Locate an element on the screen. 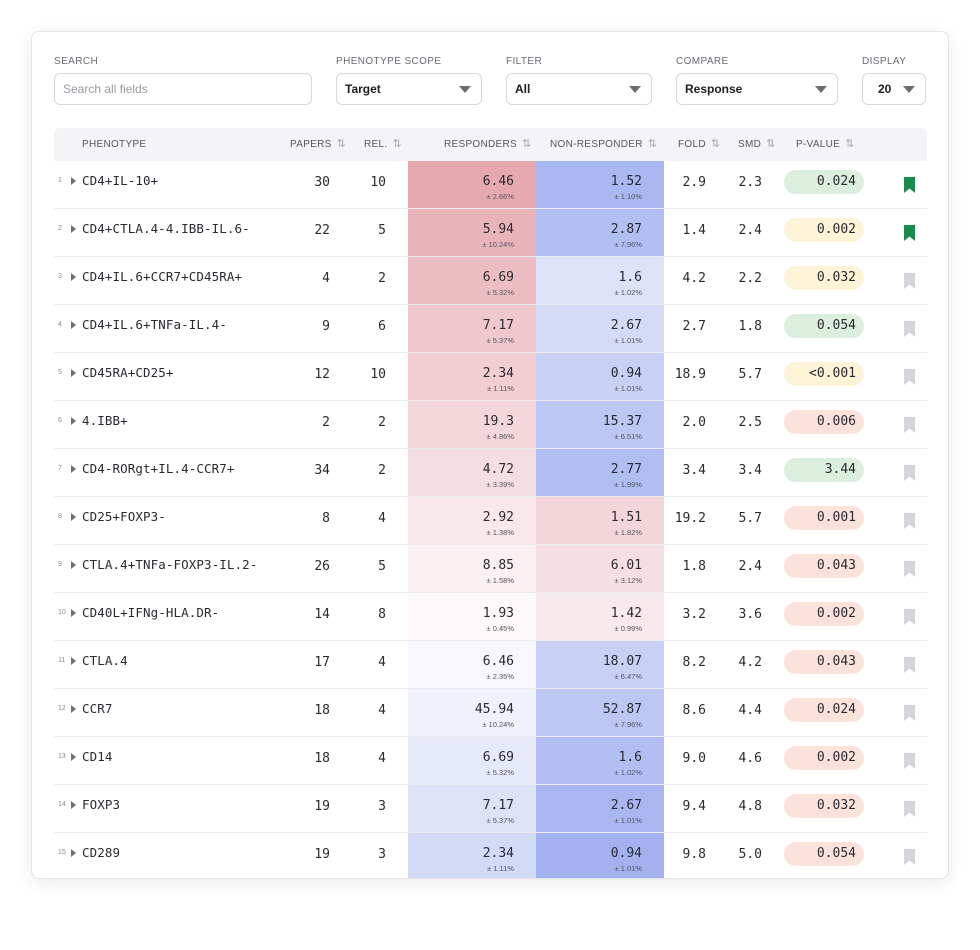 Image resolution: width=980 pixels, height=950 pixels. filter-select: All is located at coordinates (579, 89).